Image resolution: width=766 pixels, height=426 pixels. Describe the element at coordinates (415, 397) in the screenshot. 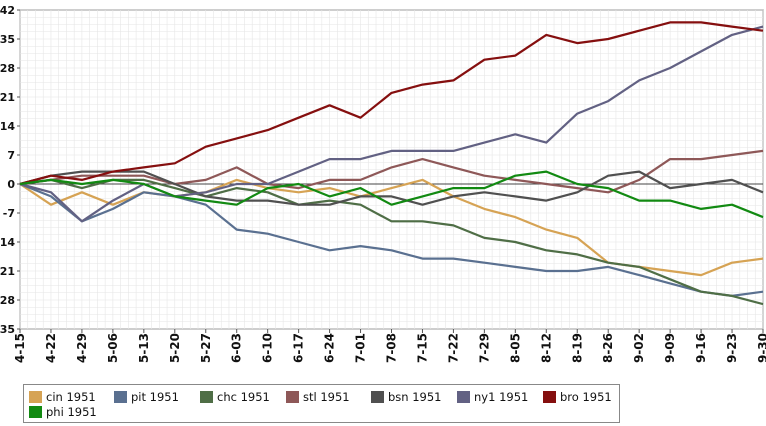

I see `legend-label-bsn: bsn 1951` at that location.